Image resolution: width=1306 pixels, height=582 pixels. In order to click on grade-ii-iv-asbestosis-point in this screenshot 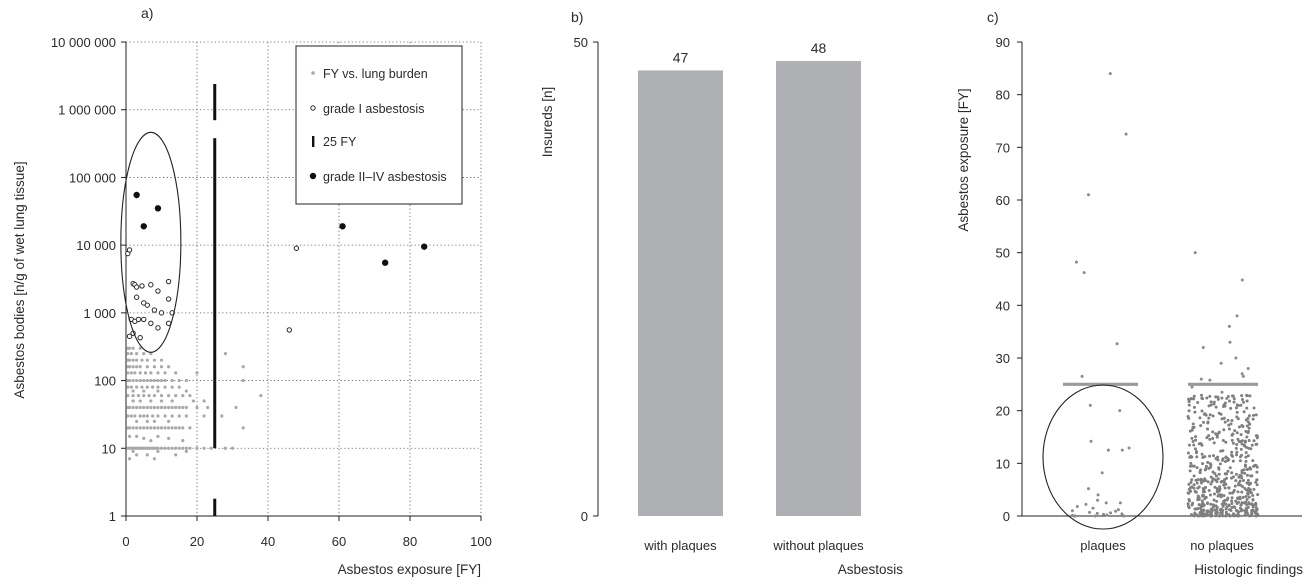, I will do `click(385, 262)`.